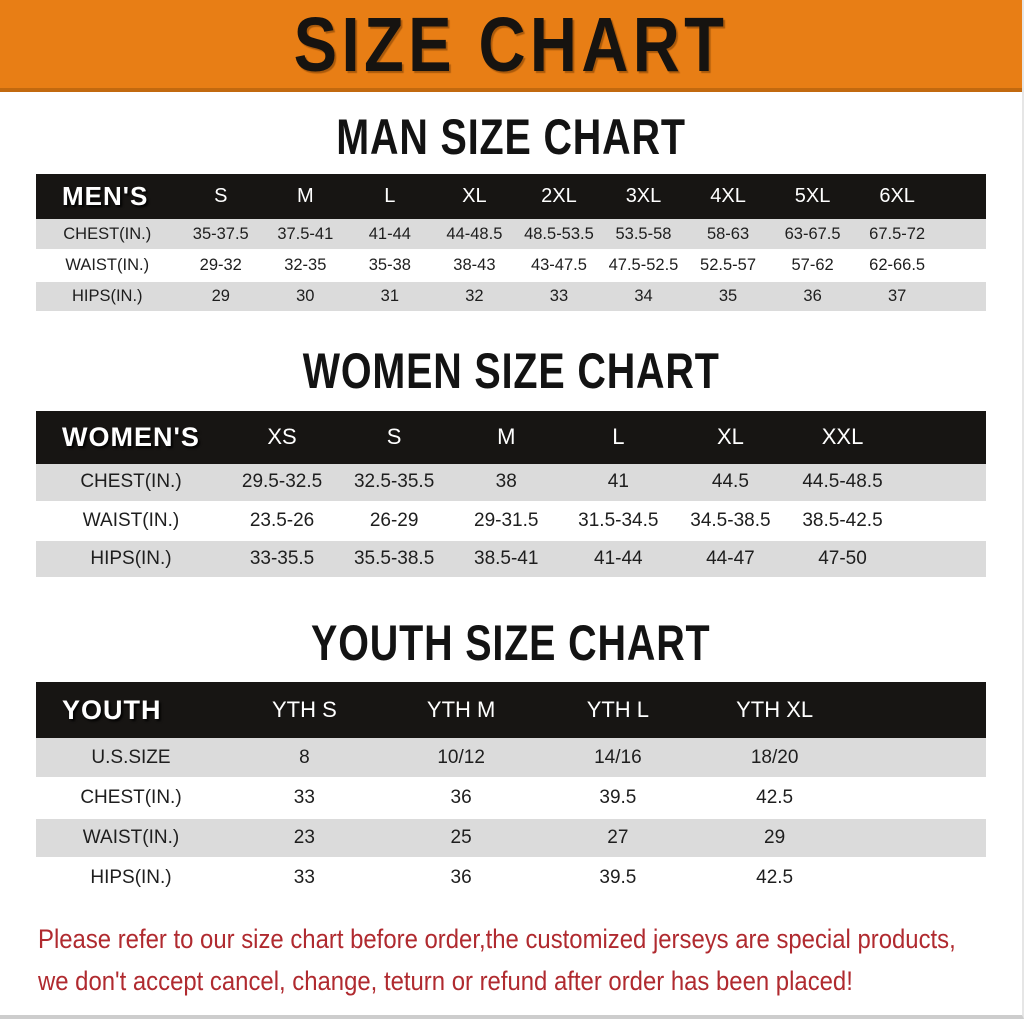 Image resolution: width=1024 pixels, height=1019 pixels. Describe the element at coordinates (643, 233) in the screenshot. I see `size-value-cell: 53.5-58` at that location.